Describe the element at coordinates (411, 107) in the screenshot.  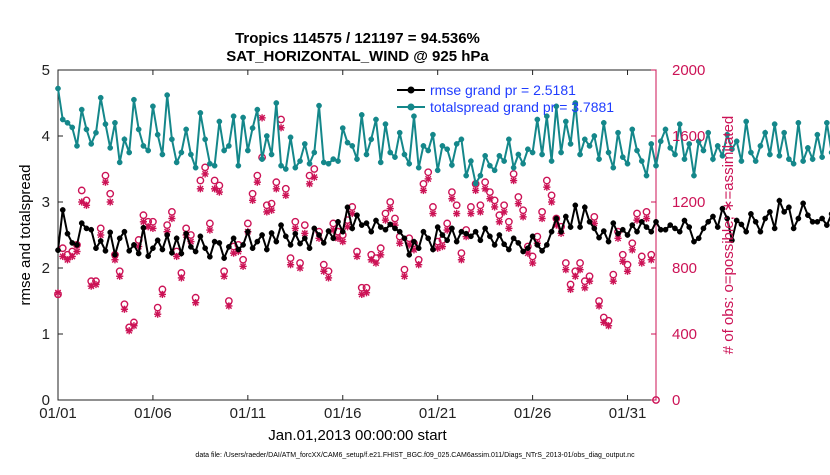
I see `legend-marker` at that location.